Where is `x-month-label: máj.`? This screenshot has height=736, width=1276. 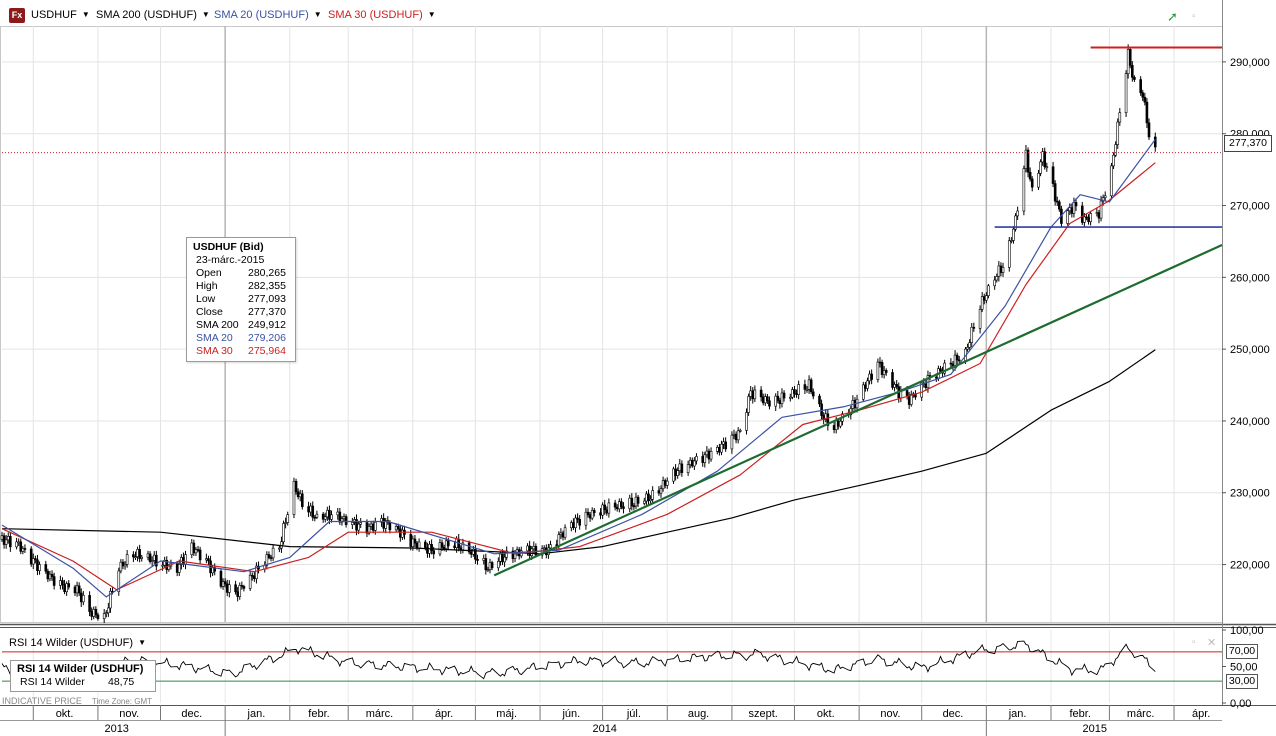
x-month-label: máj. is located at coordinates (506, 714).